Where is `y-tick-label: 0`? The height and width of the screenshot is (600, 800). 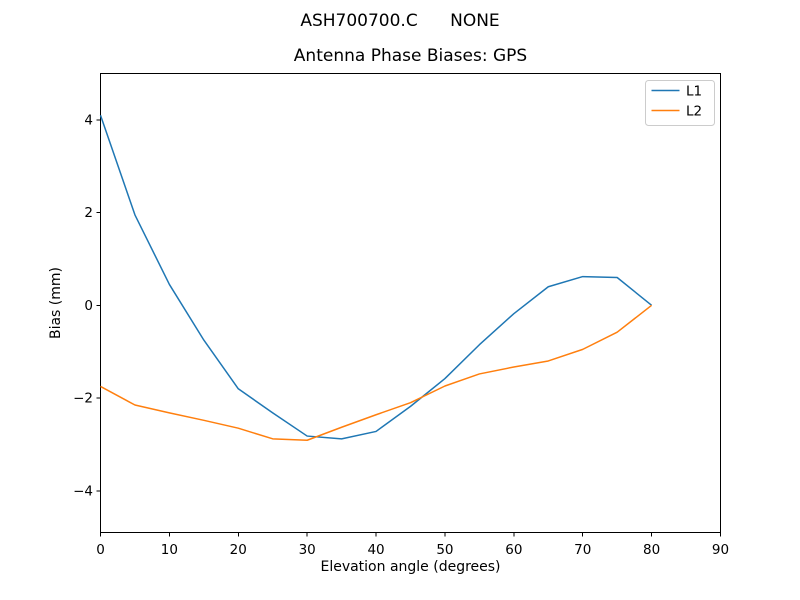
y-tick-label: 0 is located at coordinates (88, 306).